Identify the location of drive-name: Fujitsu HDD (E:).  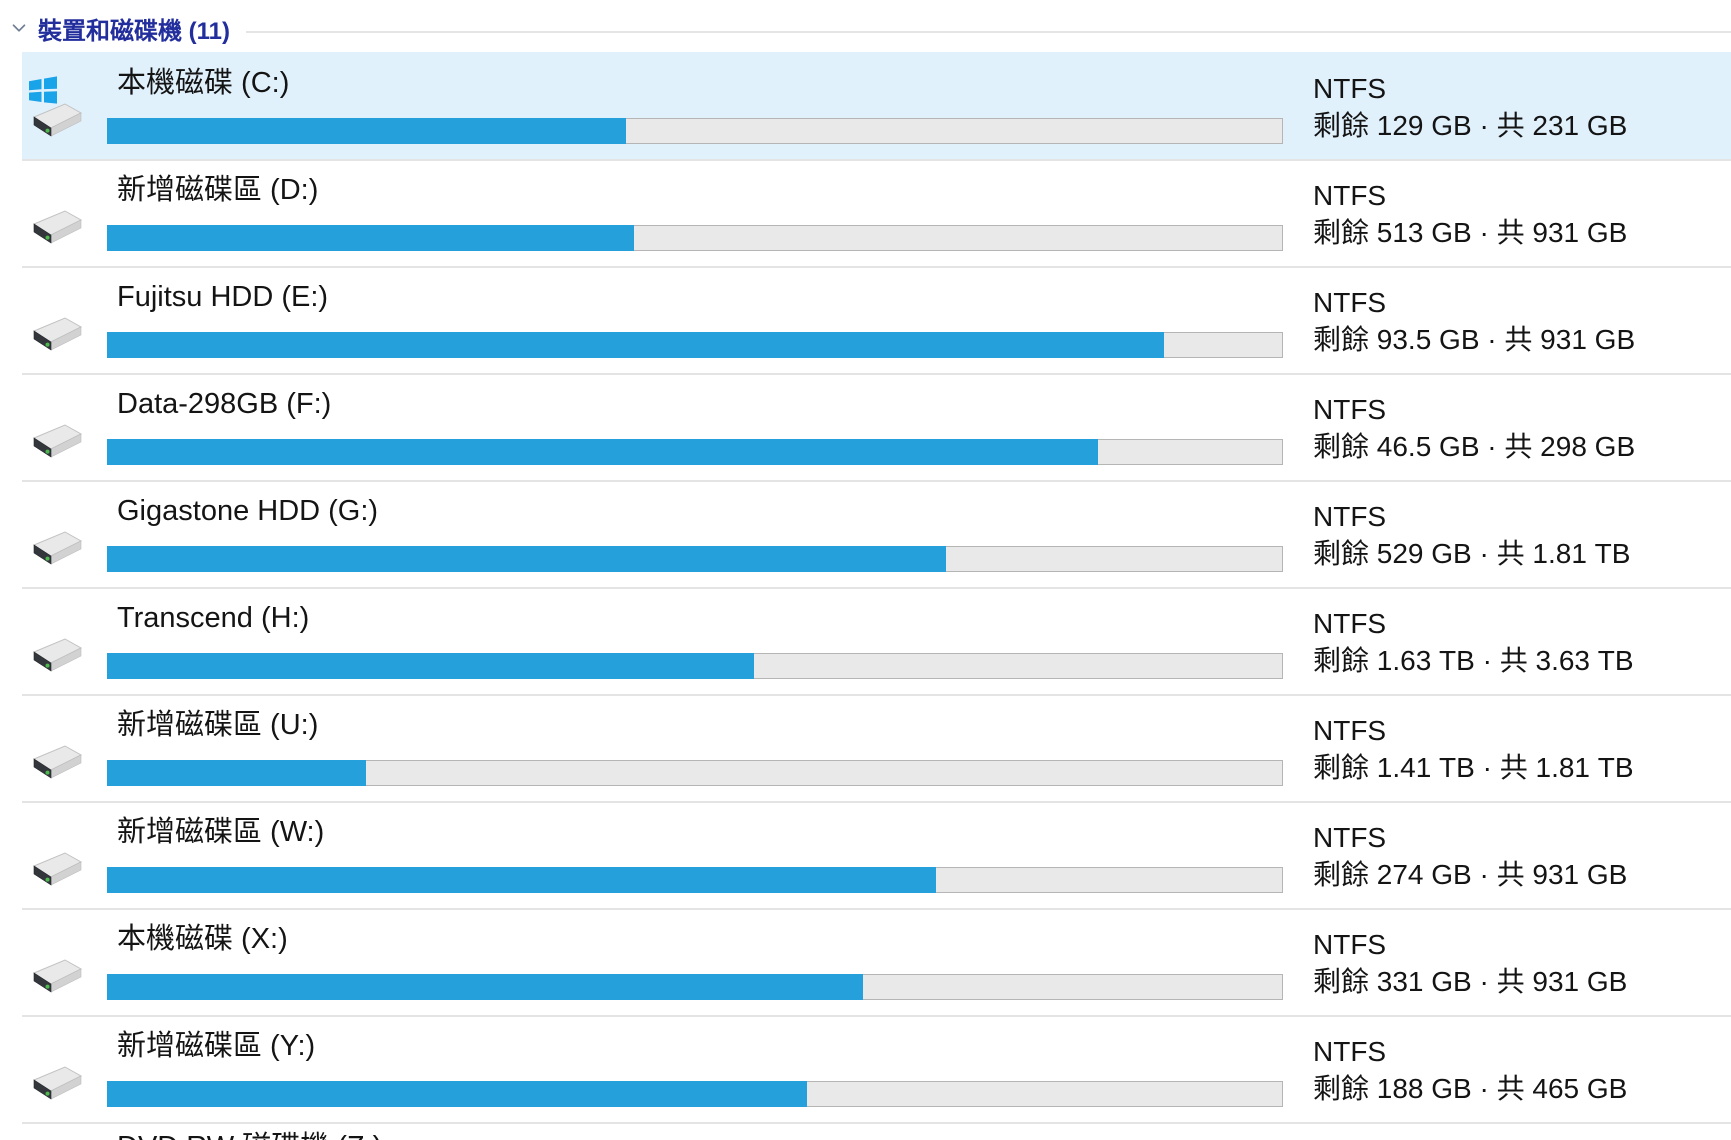
(223, 297).